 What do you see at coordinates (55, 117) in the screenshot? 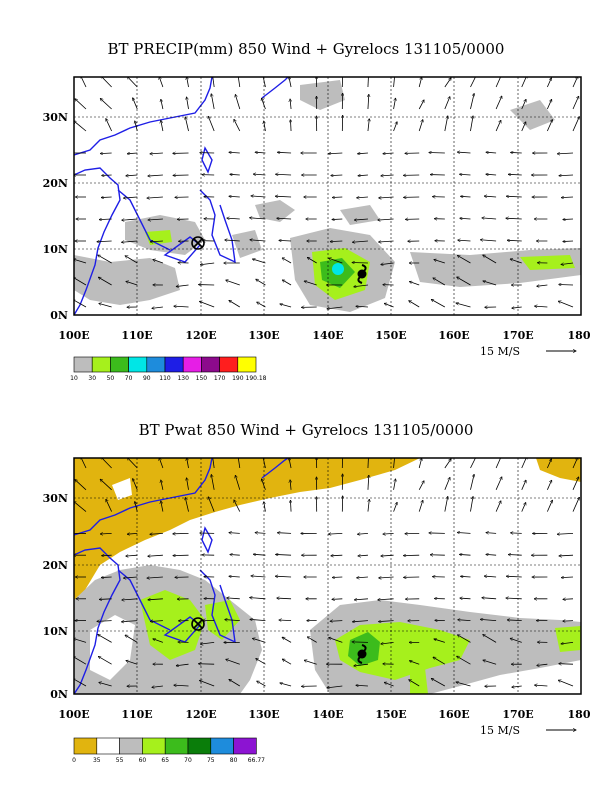
I see `y-tick-label: 30N` at bounding box center [55, 117].